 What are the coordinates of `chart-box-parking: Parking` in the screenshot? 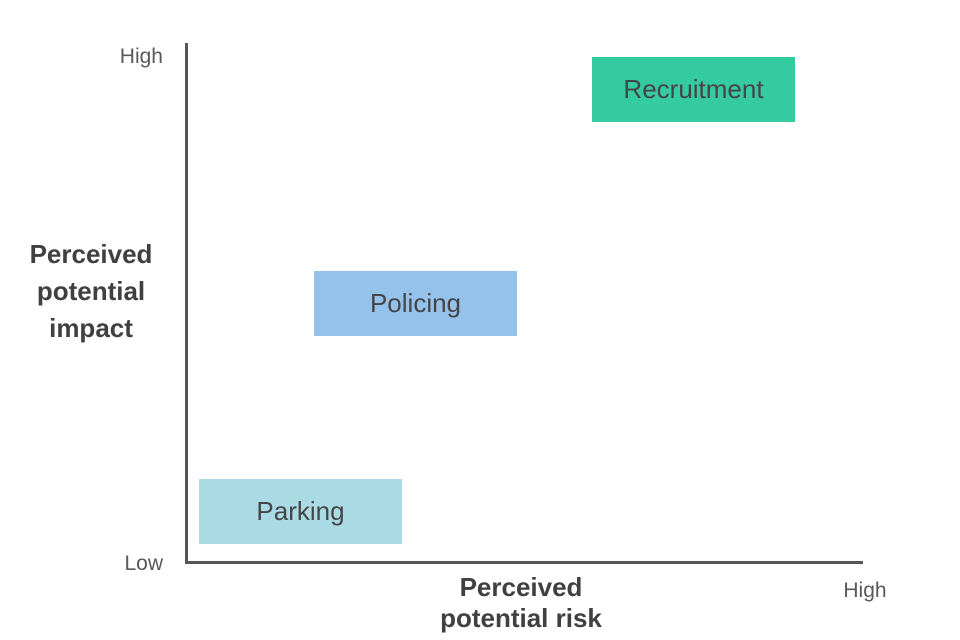 It's located at (300, 511).